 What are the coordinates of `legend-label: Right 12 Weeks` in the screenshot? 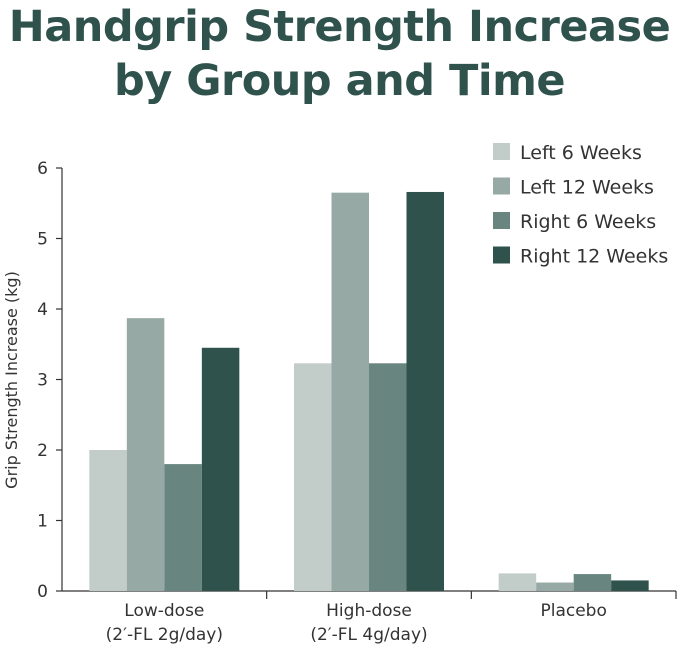 It's located at (594, 257).